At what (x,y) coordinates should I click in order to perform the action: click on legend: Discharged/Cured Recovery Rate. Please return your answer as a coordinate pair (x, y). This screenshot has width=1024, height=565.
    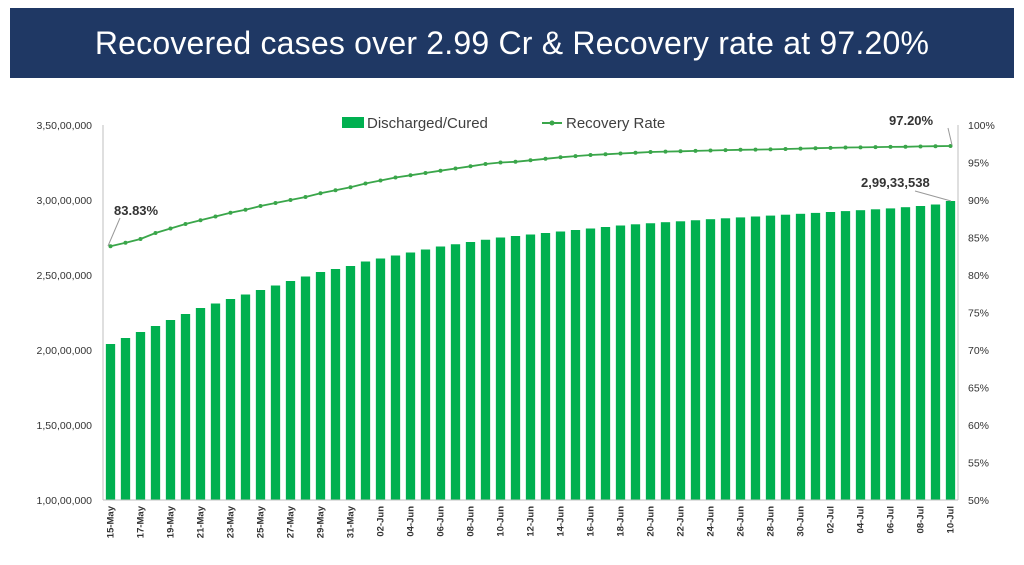
    Looking at the image, I should click on (503, 123).